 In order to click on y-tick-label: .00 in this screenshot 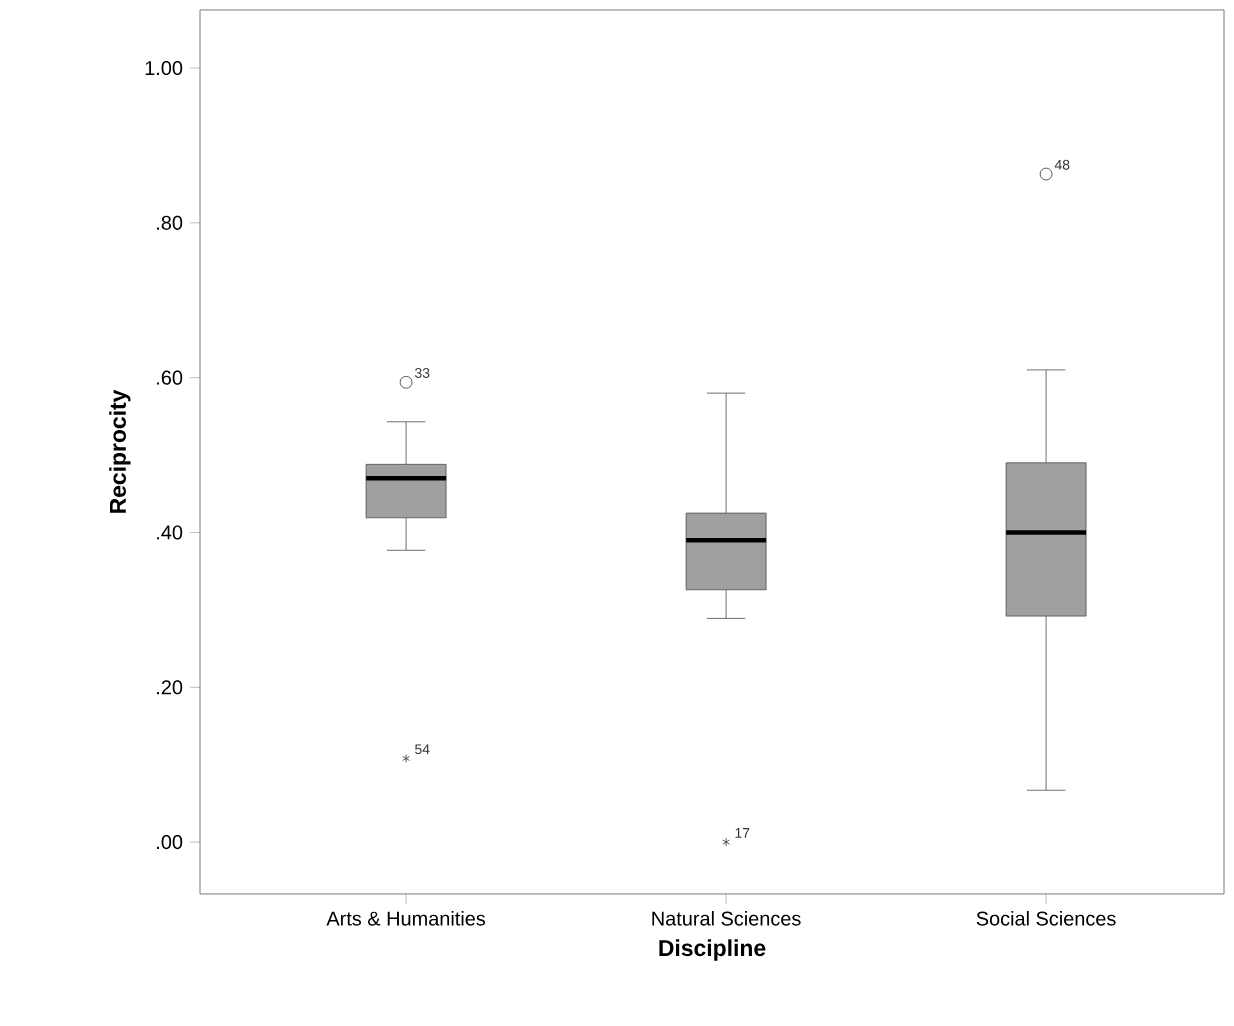, I will do `click(170, 842)`.